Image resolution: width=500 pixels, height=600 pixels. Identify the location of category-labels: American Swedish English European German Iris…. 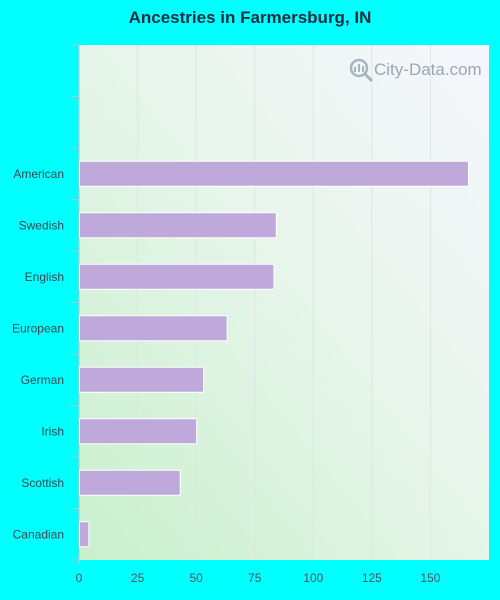
(38, 354).